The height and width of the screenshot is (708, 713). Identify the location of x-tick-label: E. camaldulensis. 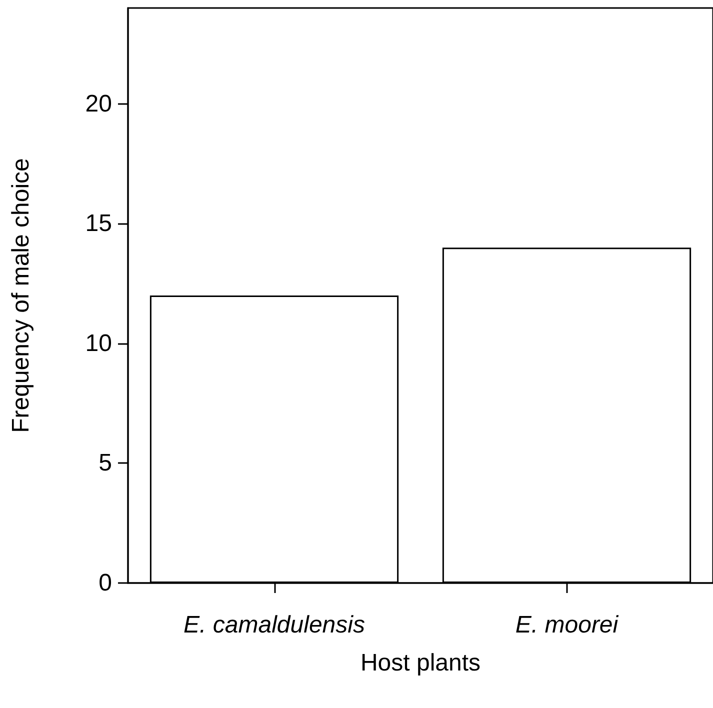
(274, 625).